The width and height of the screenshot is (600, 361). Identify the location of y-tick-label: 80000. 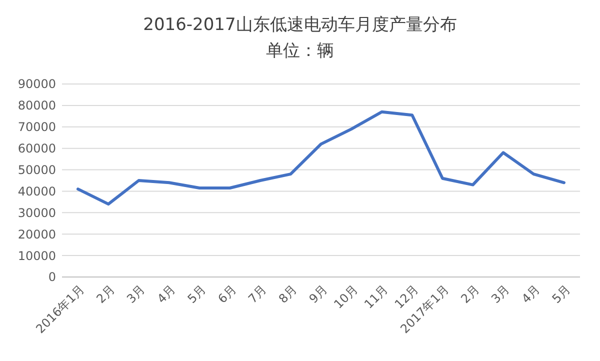
(37, 105).